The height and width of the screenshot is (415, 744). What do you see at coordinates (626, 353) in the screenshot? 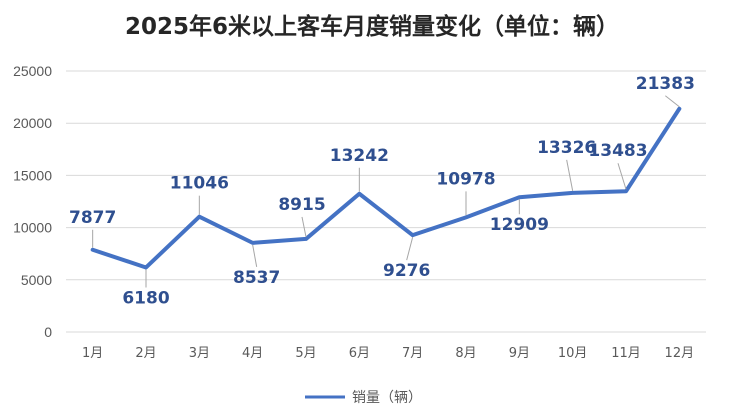
I see `x-tick-label: 11月` at bounding box center [626, 353].